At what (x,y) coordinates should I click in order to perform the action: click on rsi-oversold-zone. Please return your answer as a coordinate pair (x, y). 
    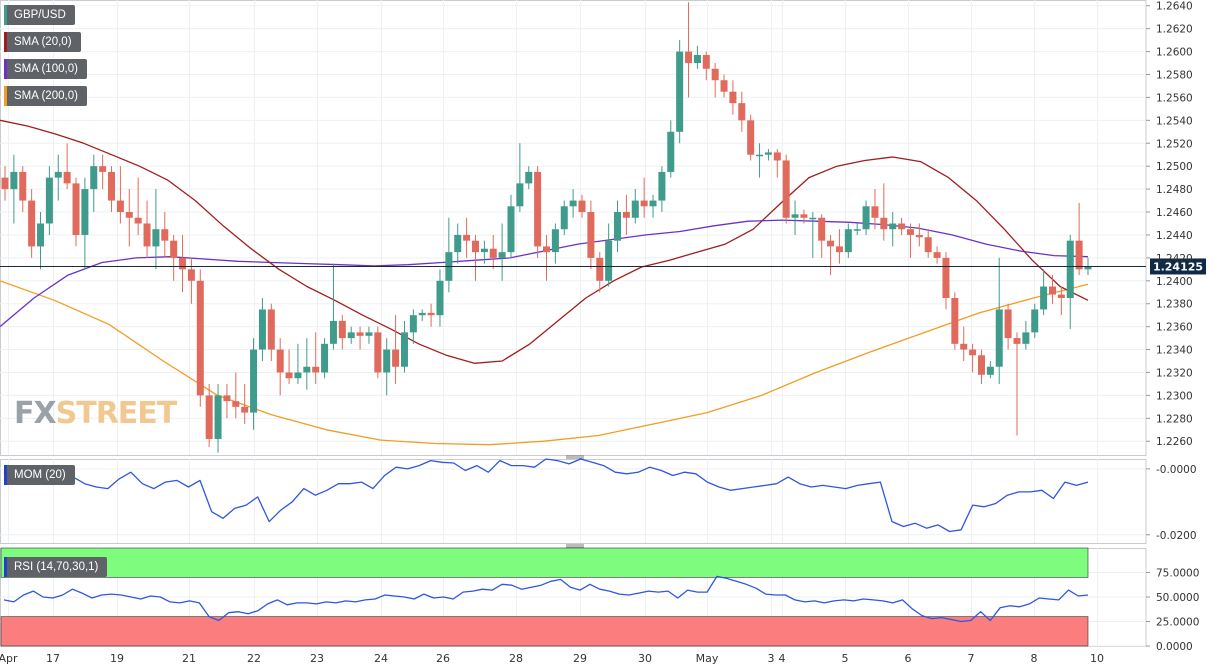
    Looking at the image, I should click on (544, 631).